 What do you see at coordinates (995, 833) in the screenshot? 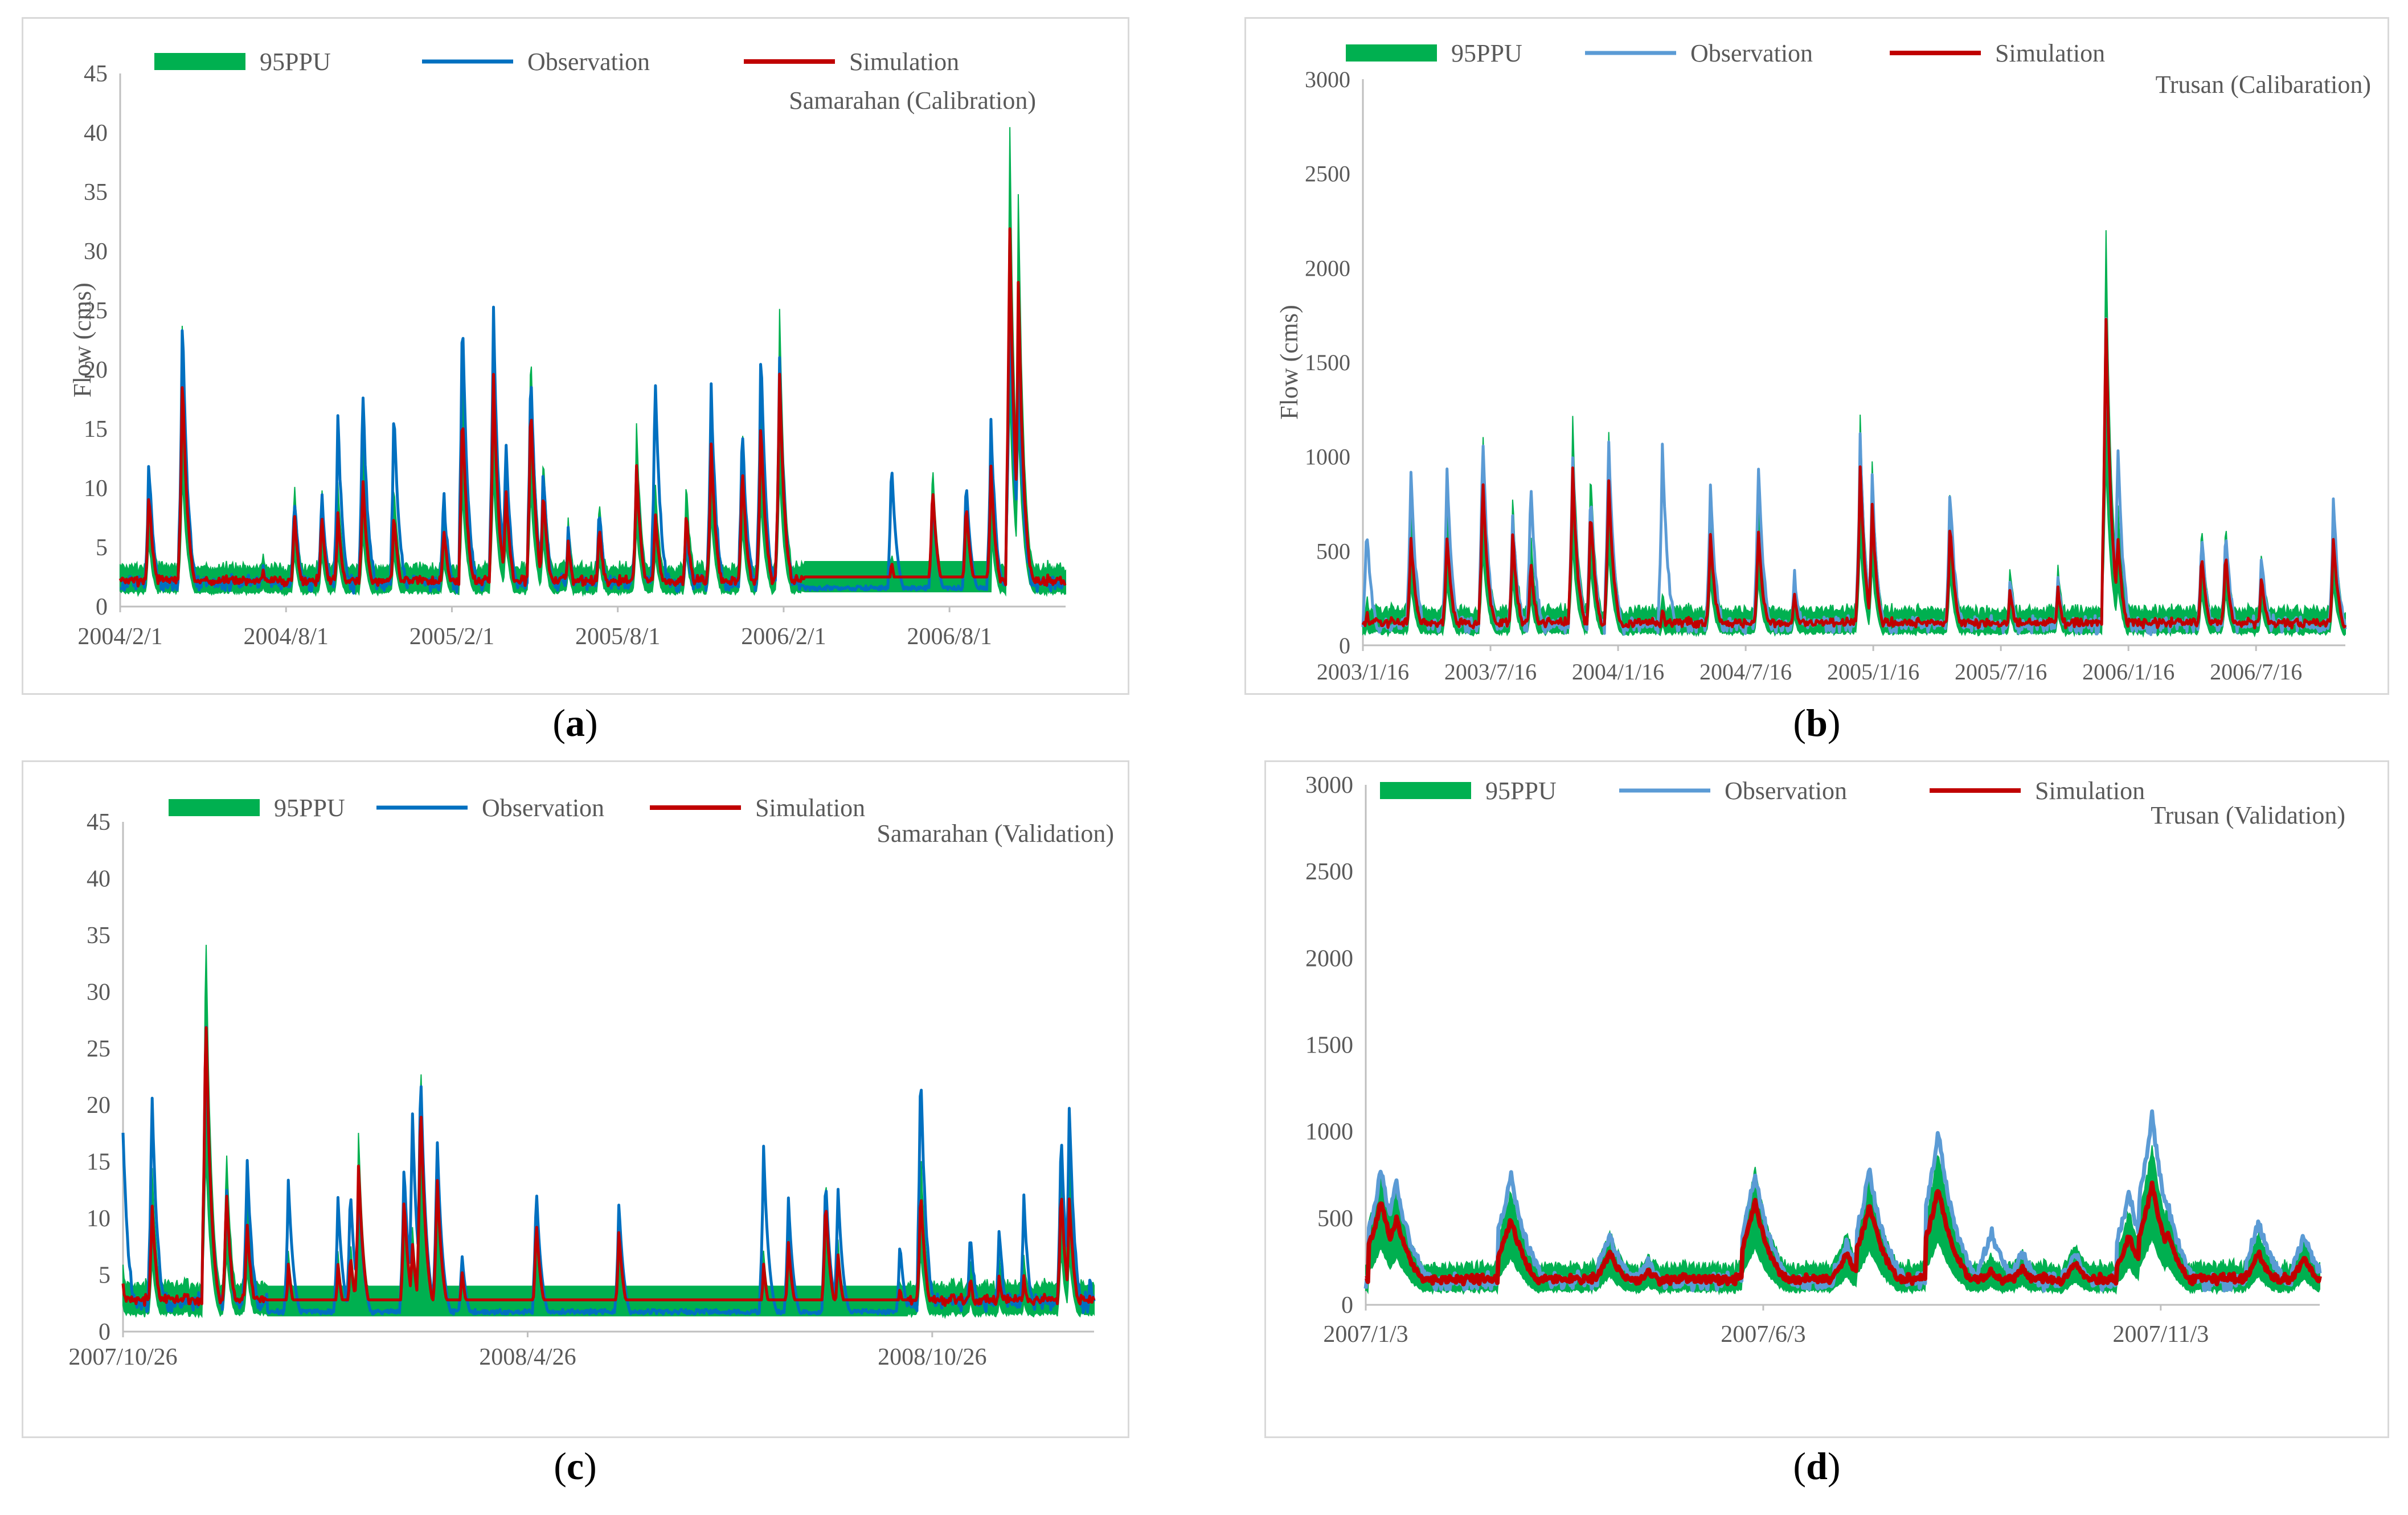
I see `chart-title: Samarahan (Validation)` at bounding box center [995, 833].